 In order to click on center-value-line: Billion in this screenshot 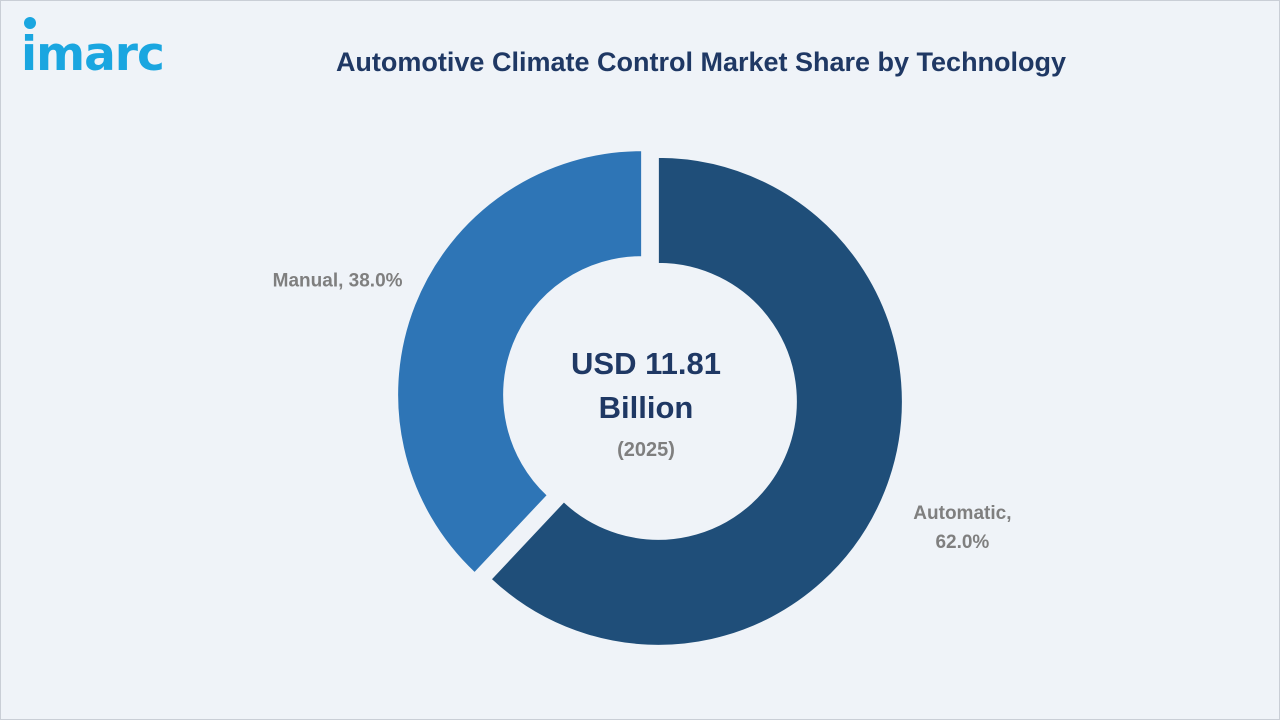, I will do `click(646, 407)`.